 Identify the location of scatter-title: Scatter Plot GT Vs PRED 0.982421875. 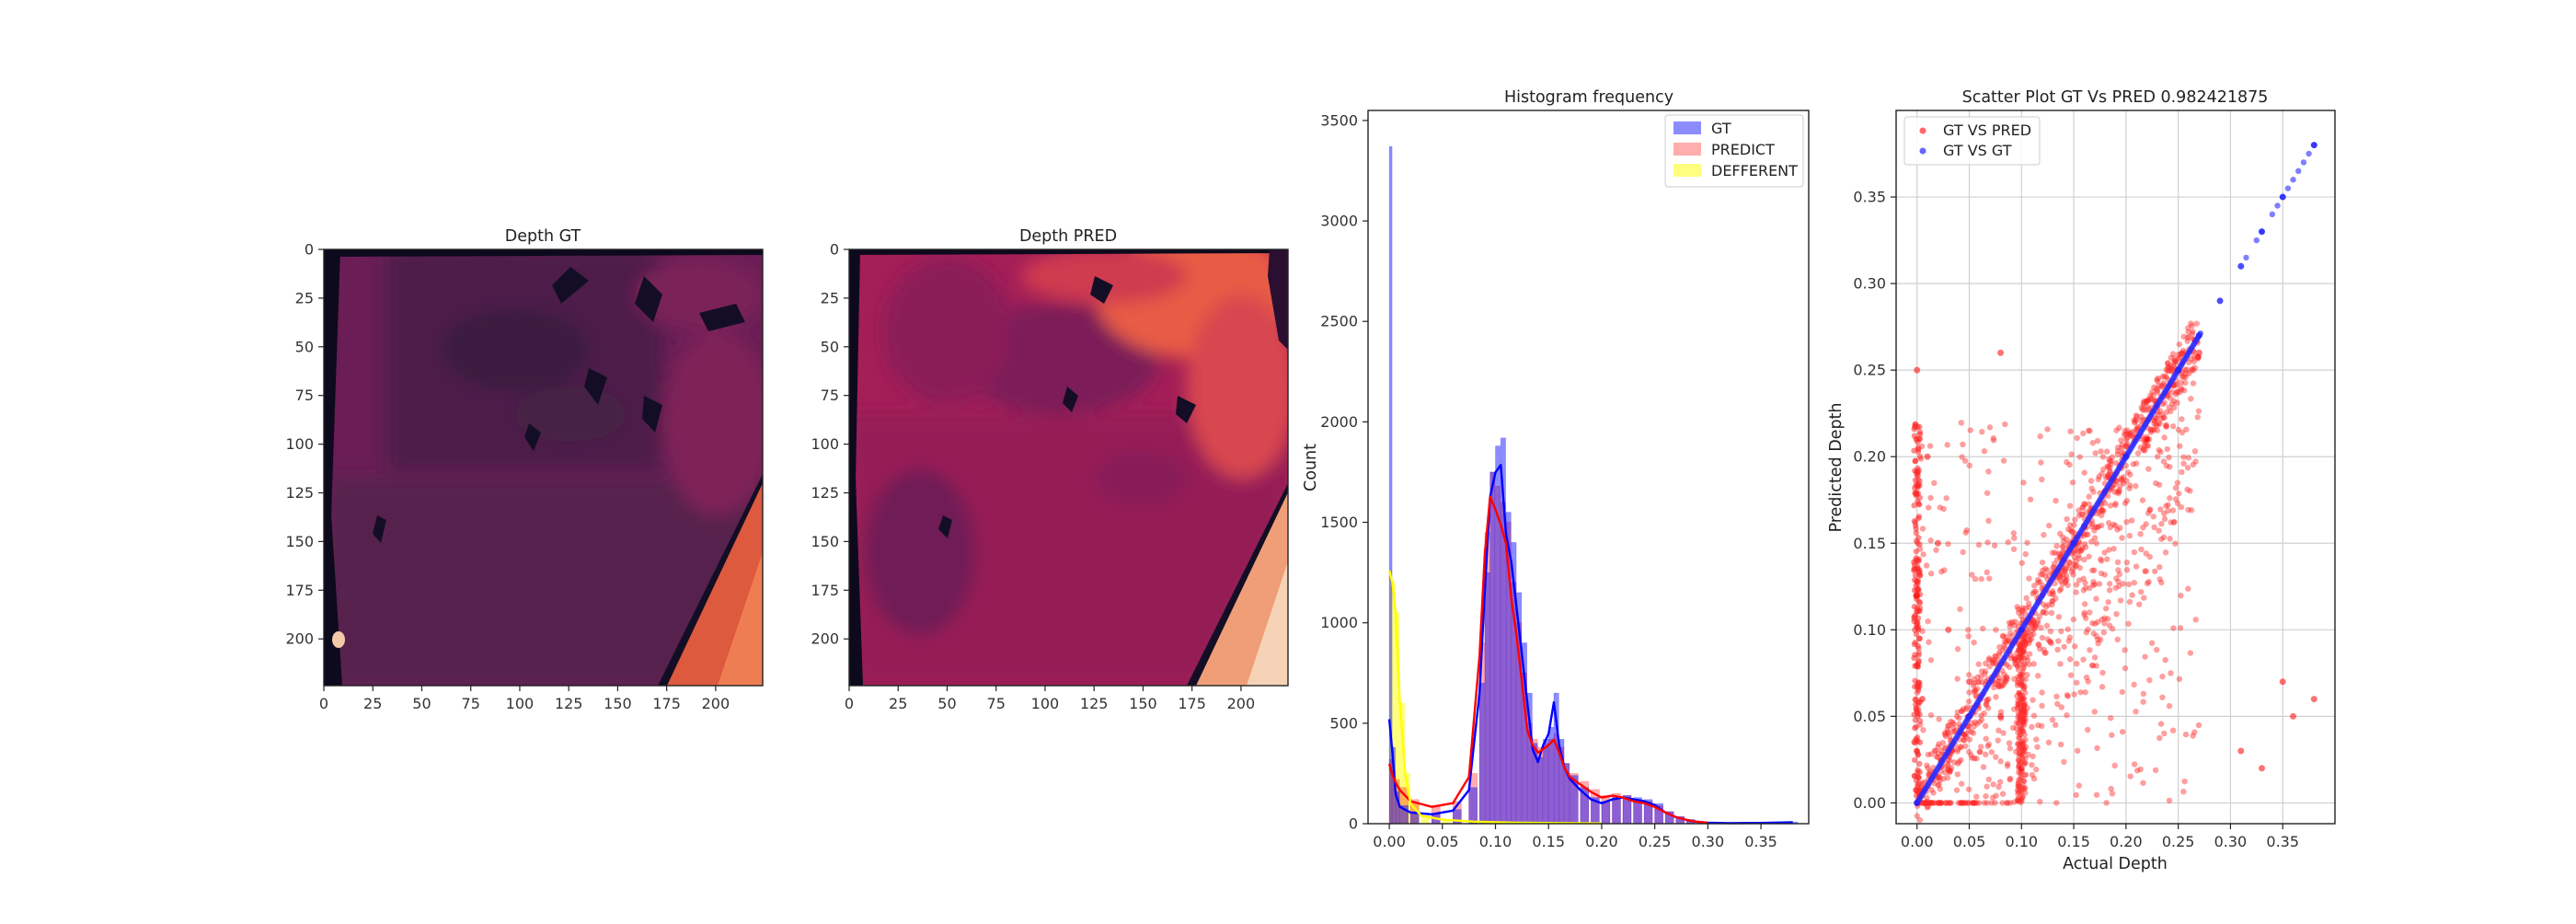
(2115, 97).